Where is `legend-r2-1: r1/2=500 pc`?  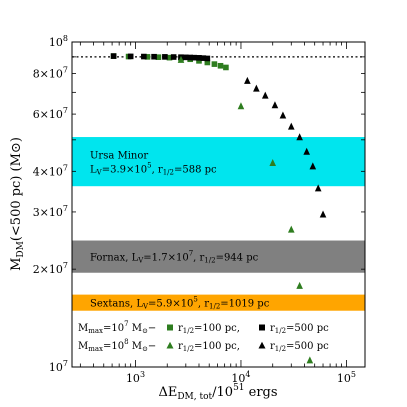
legend-r2-1: r1/2=500 pc is located at coordinates (299, 347).